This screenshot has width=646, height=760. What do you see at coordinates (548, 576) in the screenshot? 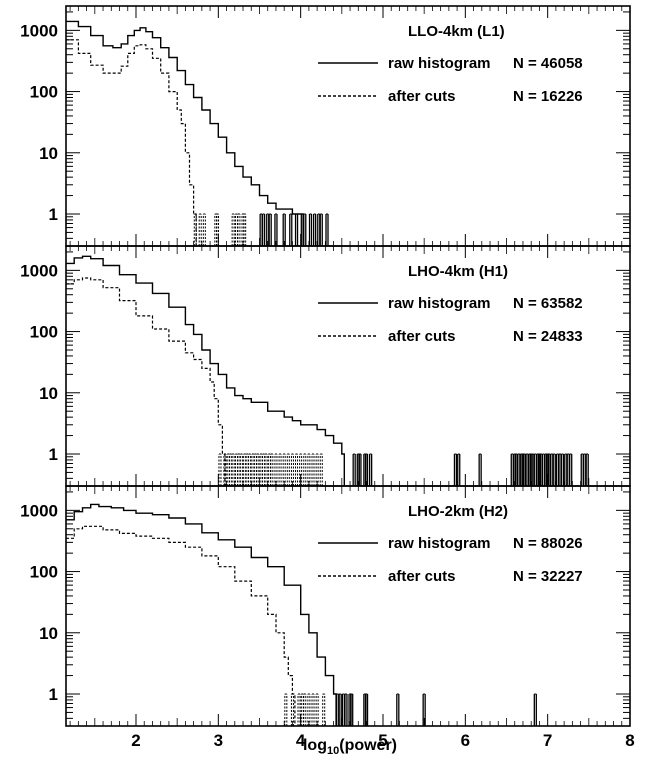
I see `legend-count-cuts: N = 32227` at bounding box center [548, 576].